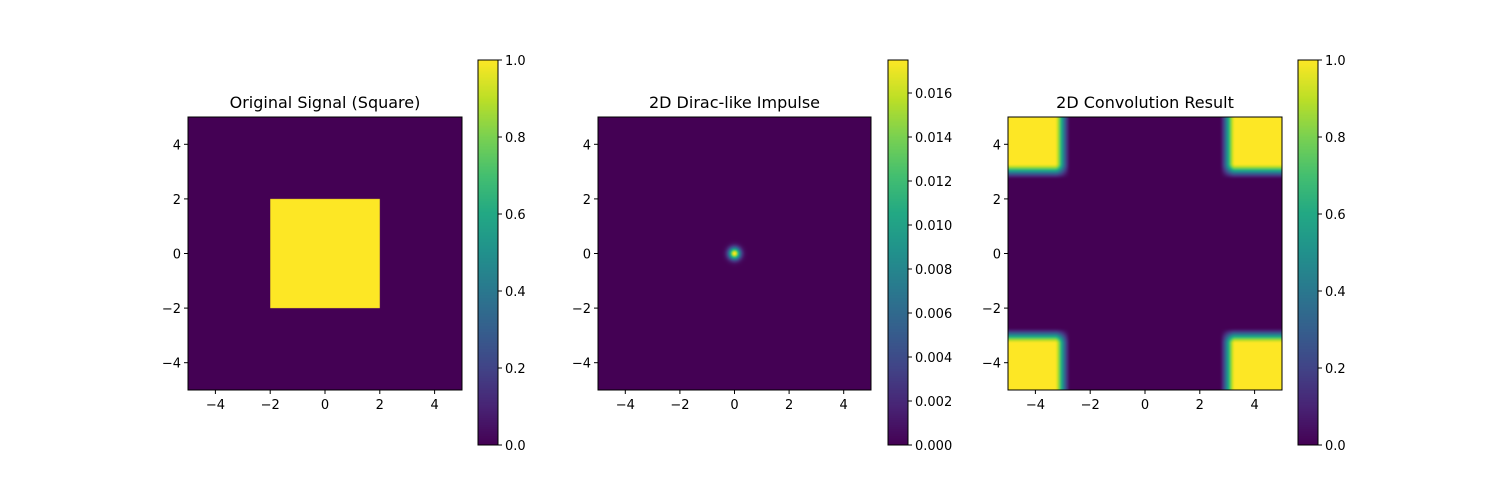 The height and width of the screenshot is (500, 1500). What do you see at coordinates (933, 402) in the screenshot?
I see `colorbar-tick-label: 0.002` at bounding box center [933, 402].